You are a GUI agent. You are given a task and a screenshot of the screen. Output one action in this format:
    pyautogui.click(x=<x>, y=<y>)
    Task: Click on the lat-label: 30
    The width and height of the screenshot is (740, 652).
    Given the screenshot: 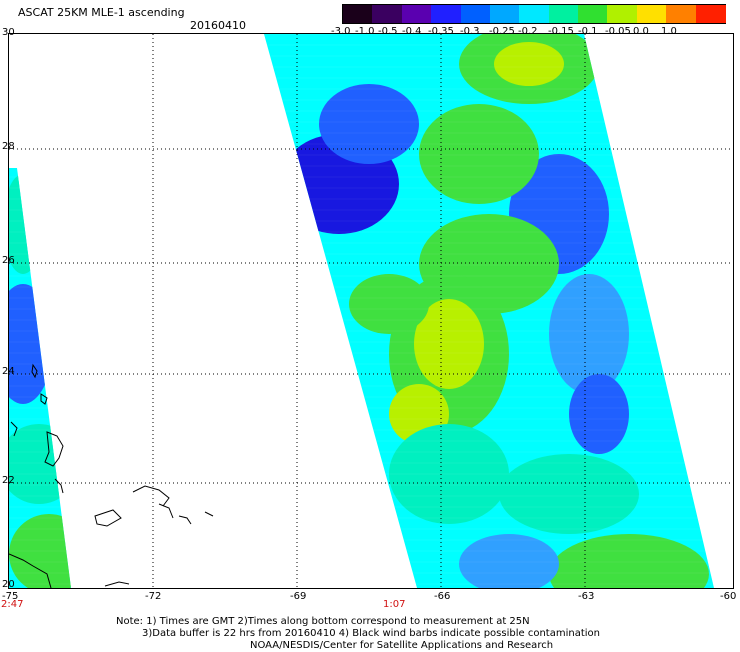 What is the action you would take?
    pyautogui.click(x=8, y=32)
    